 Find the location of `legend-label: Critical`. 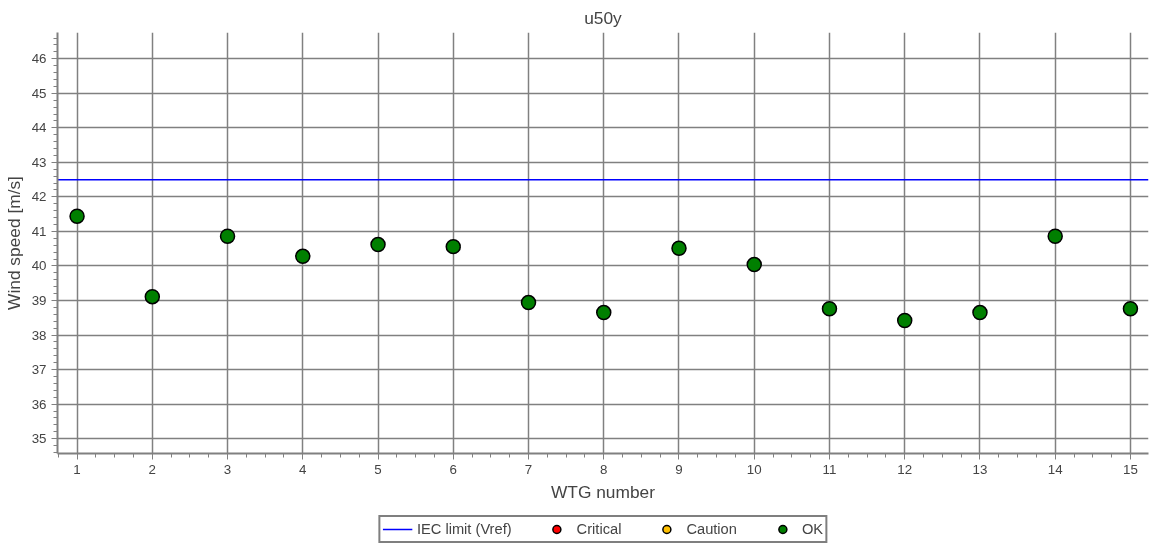

legend-label: Critical is located at coordinates (599, 529).